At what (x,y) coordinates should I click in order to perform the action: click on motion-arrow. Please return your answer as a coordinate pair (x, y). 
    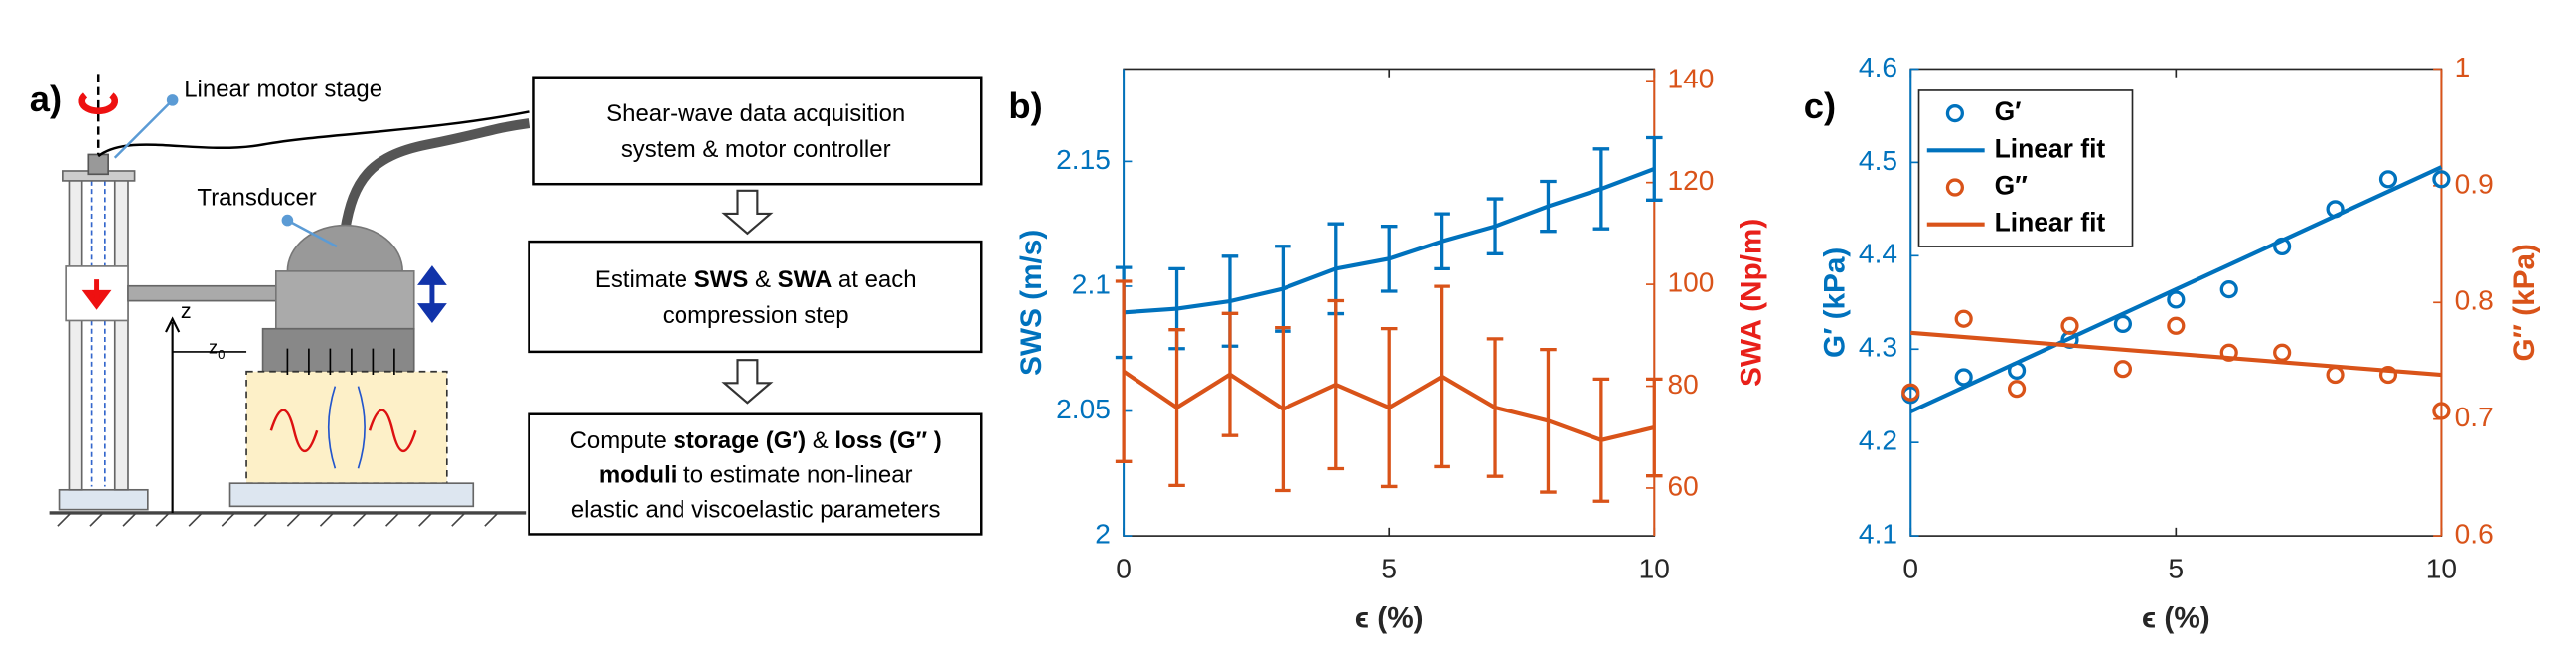
    Looking at the image, I should click on (432, 294).